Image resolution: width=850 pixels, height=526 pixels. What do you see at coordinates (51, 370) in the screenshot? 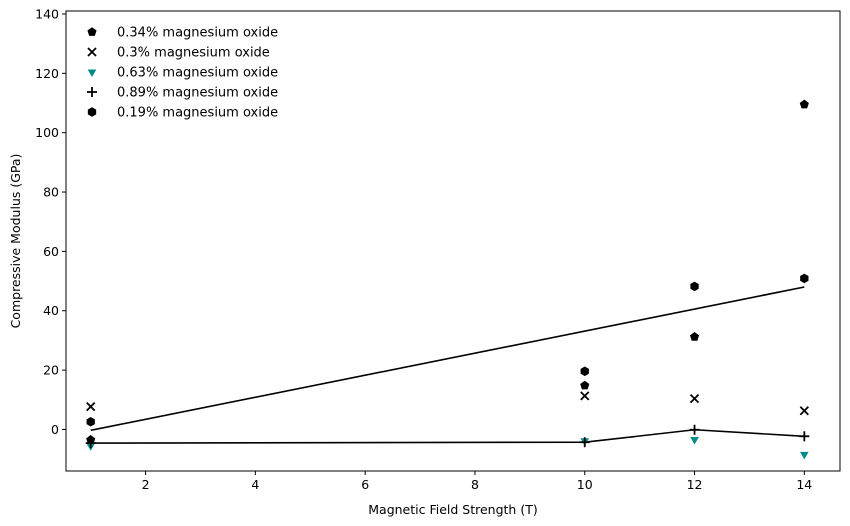
I see `y-tick-label: 20` at bounding box center [51, 370].